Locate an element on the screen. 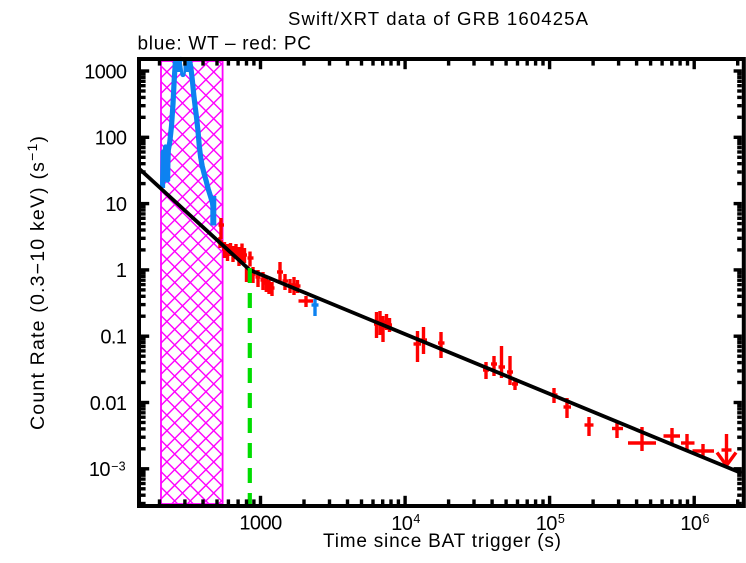 Image resolution: width=746 pixels, height=563 pixels. svg-text: Count Rate (0.3−10 keV) (s−1) is located at coordinates (36, 283).